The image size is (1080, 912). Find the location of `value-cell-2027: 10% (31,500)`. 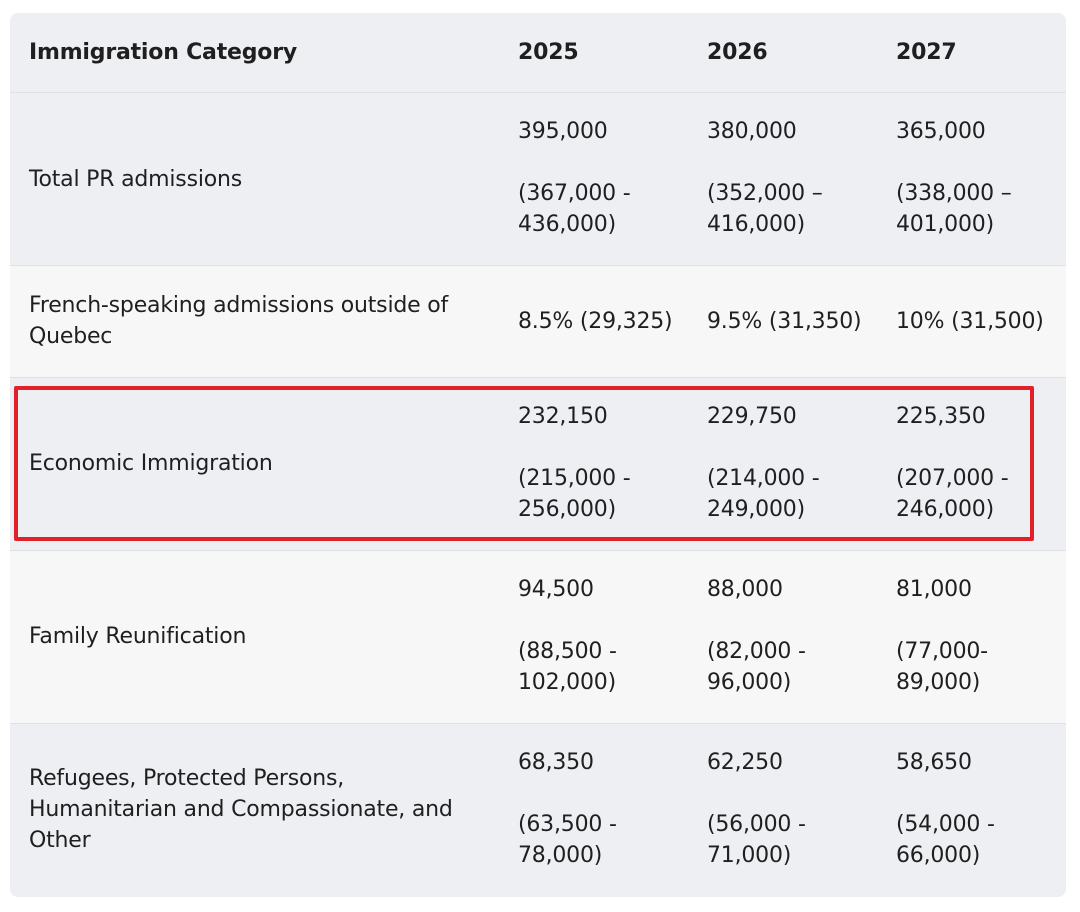

value-cell-2027: 10% (31,500) is located at coordinates (981, 321).